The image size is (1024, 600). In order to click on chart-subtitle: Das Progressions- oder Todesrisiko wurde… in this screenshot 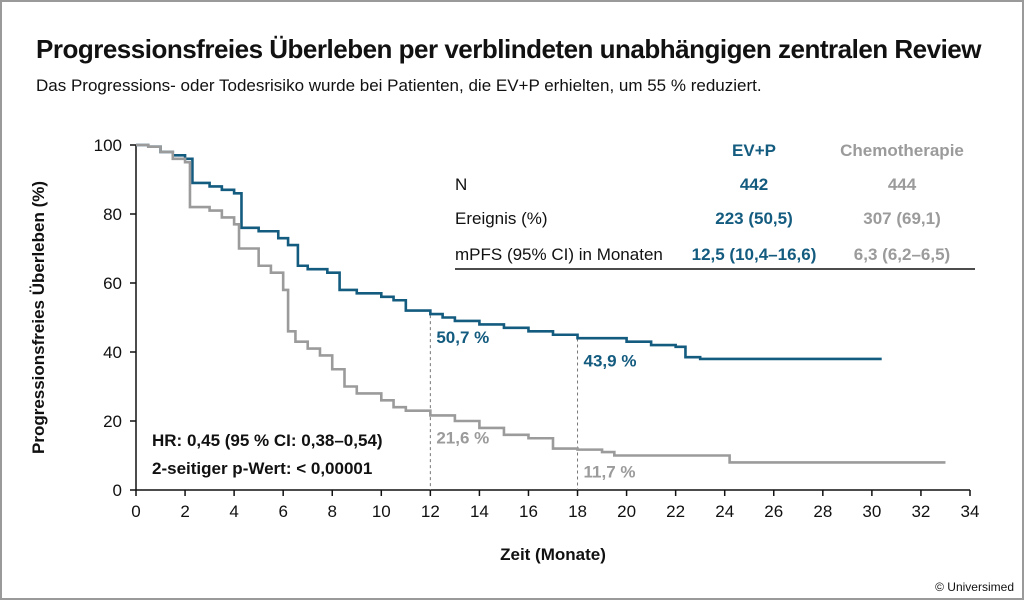, I will do `click(399, 85)`.